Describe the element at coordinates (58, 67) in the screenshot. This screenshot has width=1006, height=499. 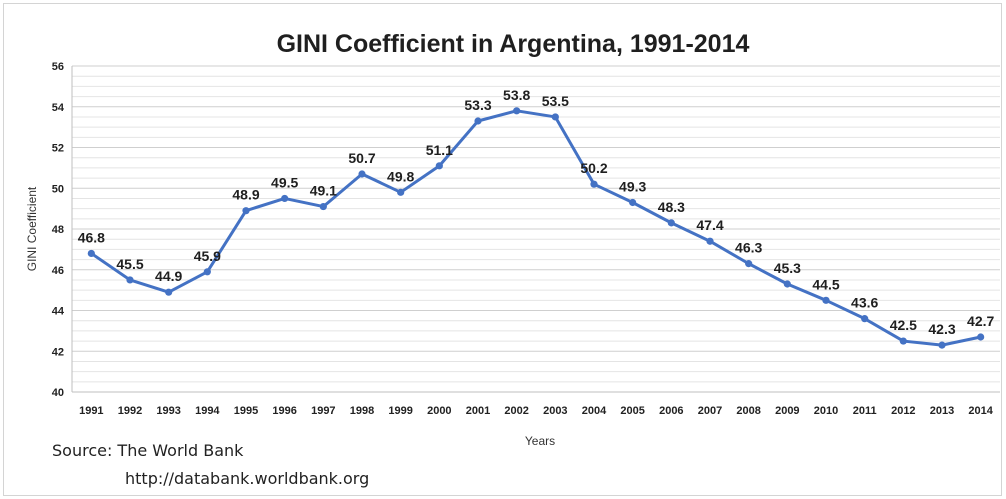
I see `y-tick-label: 56` at that location.